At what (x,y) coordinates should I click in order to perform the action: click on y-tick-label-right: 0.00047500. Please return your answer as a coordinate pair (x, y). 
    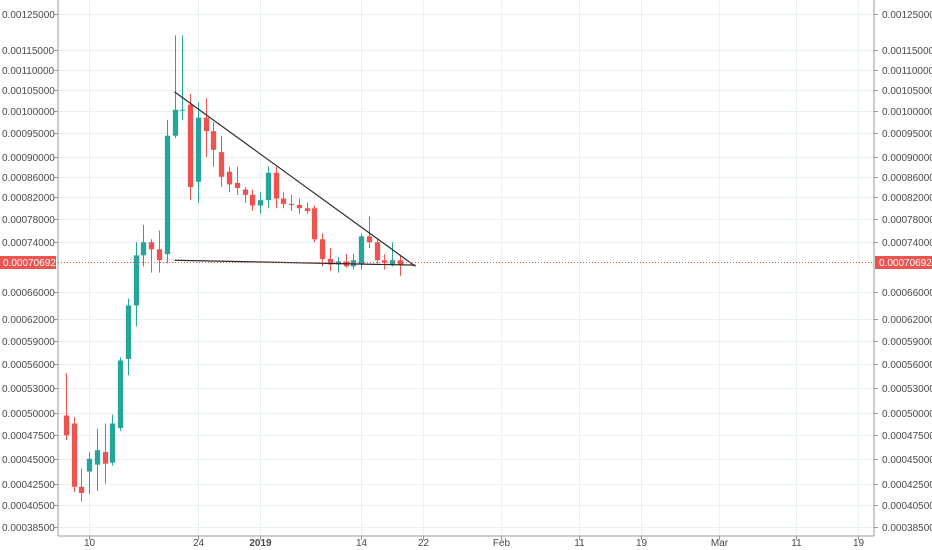
    Looking at the image, I should click on (907, 436).